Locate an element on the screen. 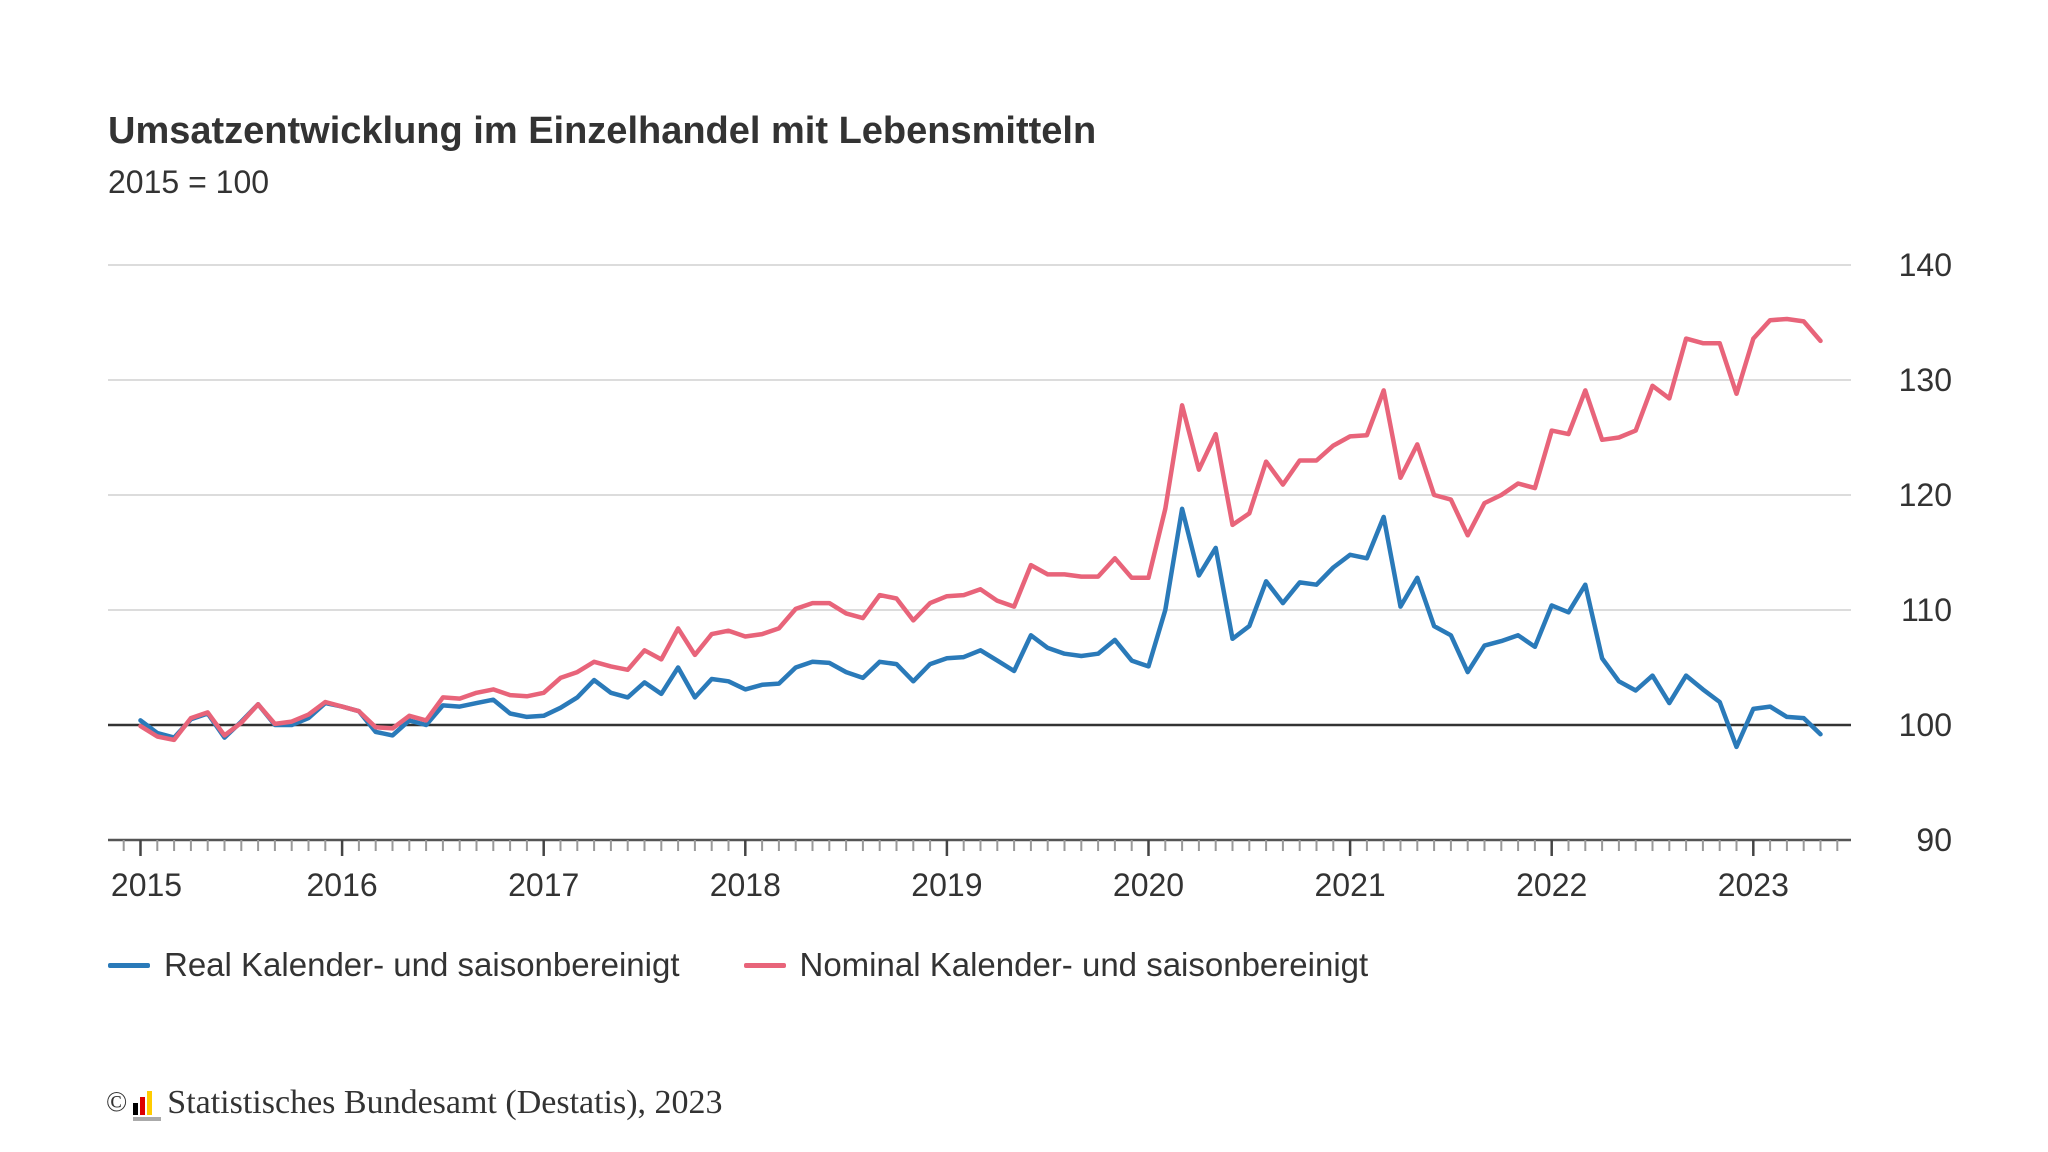  x-tick-label: 2022 is located at coordinates (1551, 885).